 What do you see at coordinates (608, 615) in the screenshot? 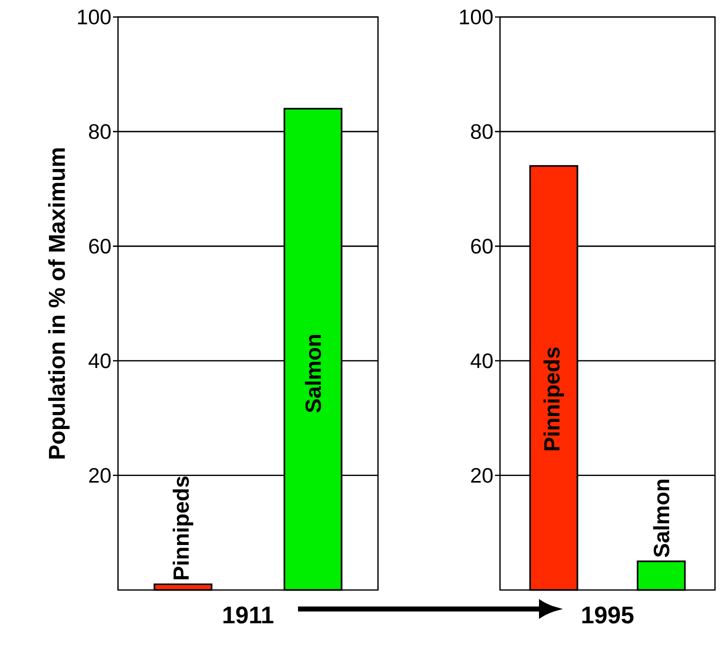
I see `x-axis-title: 1995` at bounding box center [608, 615].